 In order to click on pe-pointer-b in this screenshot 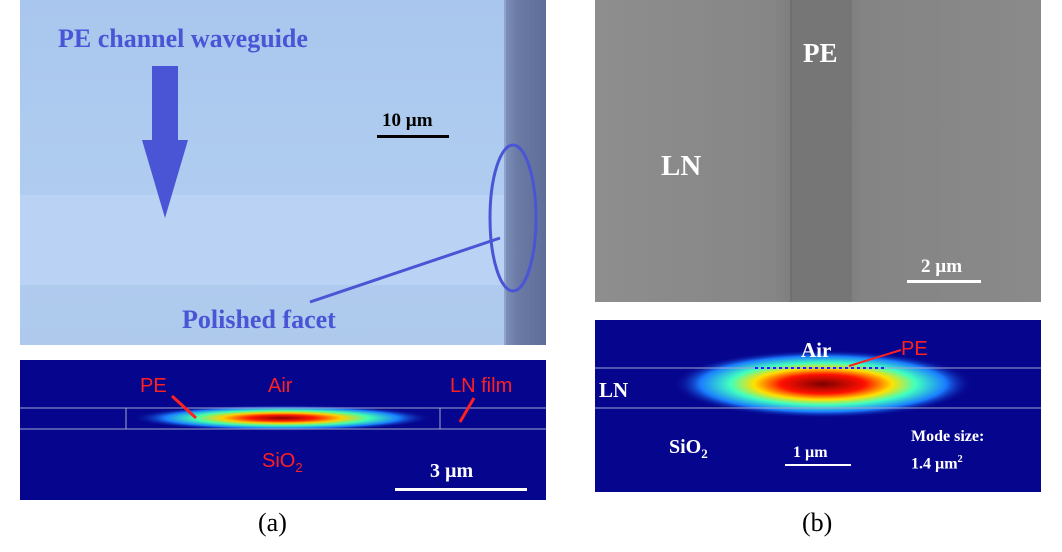, I will do `click(875, 358)`.